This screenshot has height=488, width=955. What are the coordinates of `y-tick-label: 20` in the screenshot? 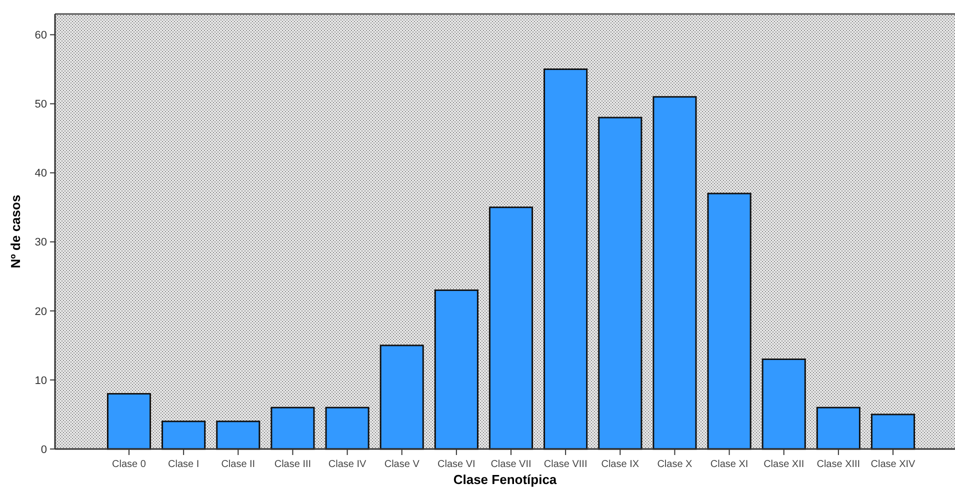 It's located at (40, 312).